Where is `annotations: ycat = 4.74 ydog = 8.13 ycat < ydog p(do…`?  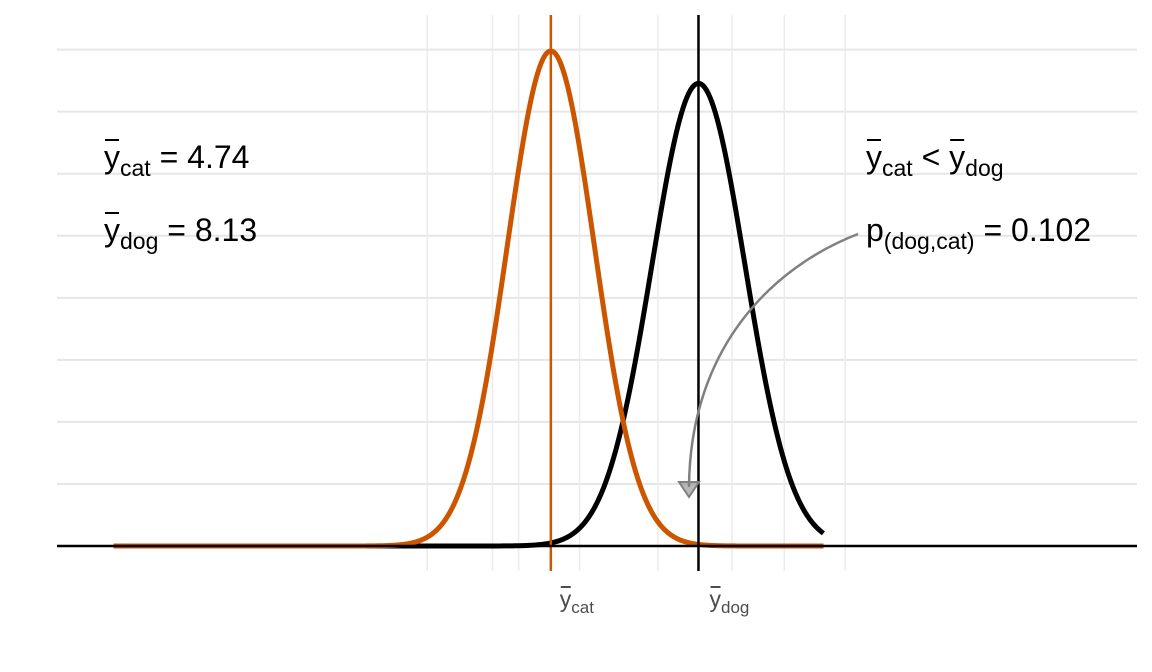
annotations: ycat = 4.74 ydog = 8.13 ycat < ydog p(do… is located at coordinates (597, 196).